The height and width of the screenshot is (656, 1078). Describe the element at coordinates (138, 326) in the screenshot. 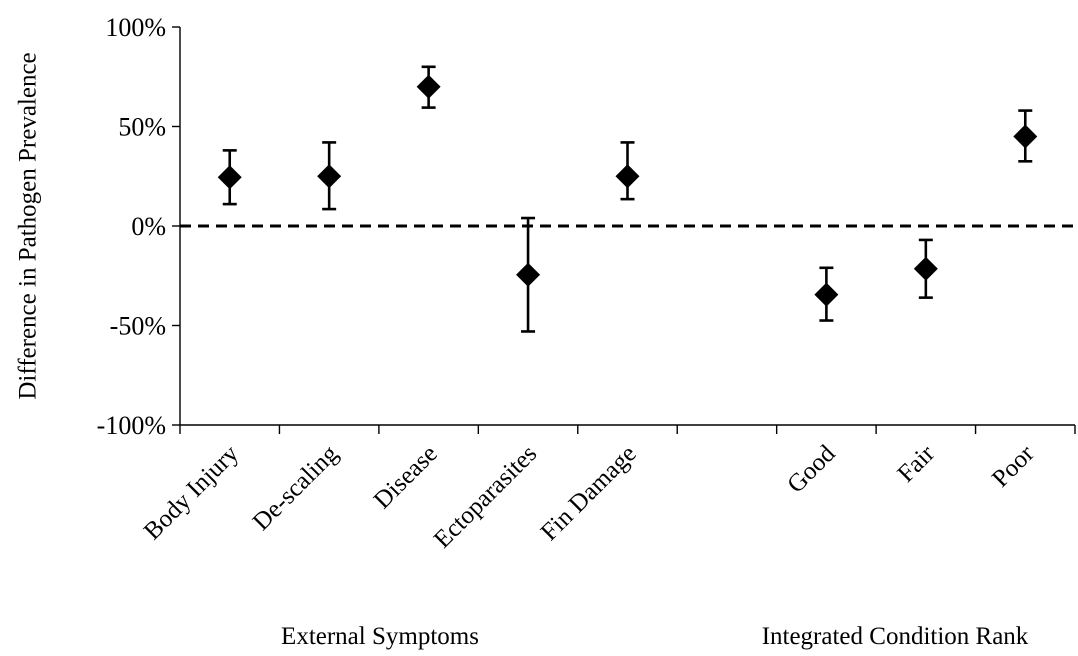

I see `y-tick-label: -50%` at that location.